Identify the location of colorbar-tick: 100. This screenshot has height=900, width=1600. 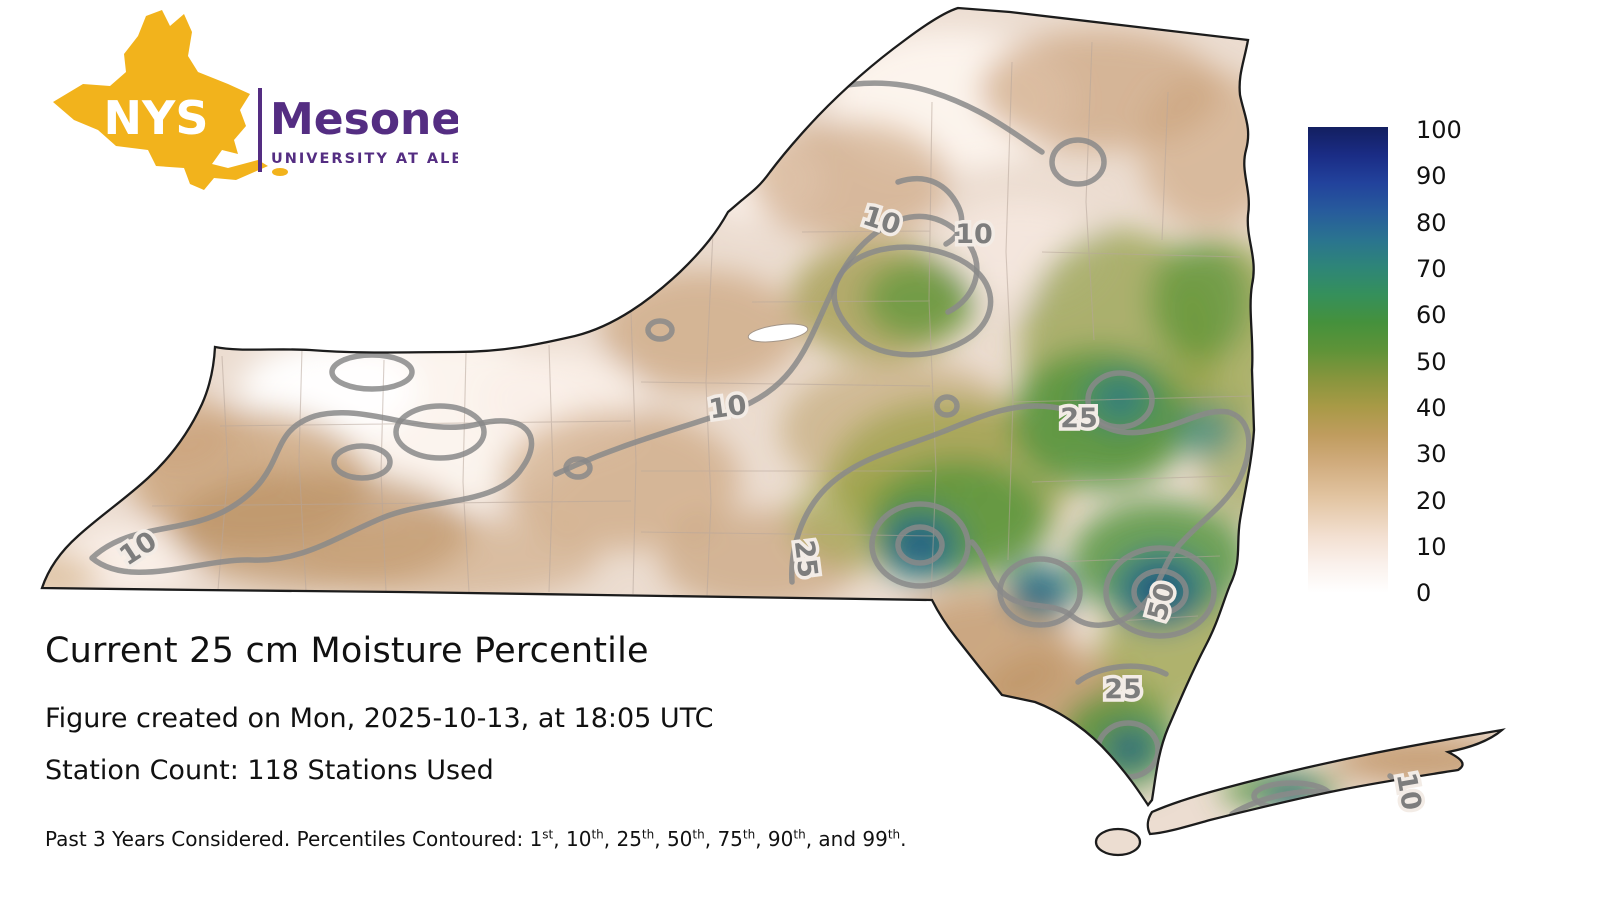
(1439, 130).